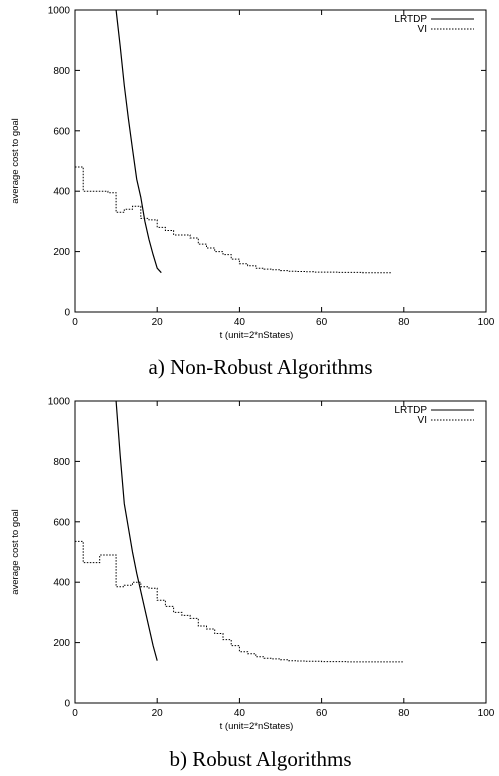 Image resolution: width=499 pixels, height=776 pixels. Describe the element at coordinates (260, 759) in the screenshot. I see `chart-caption: b) Robust Algorithms` at that location.